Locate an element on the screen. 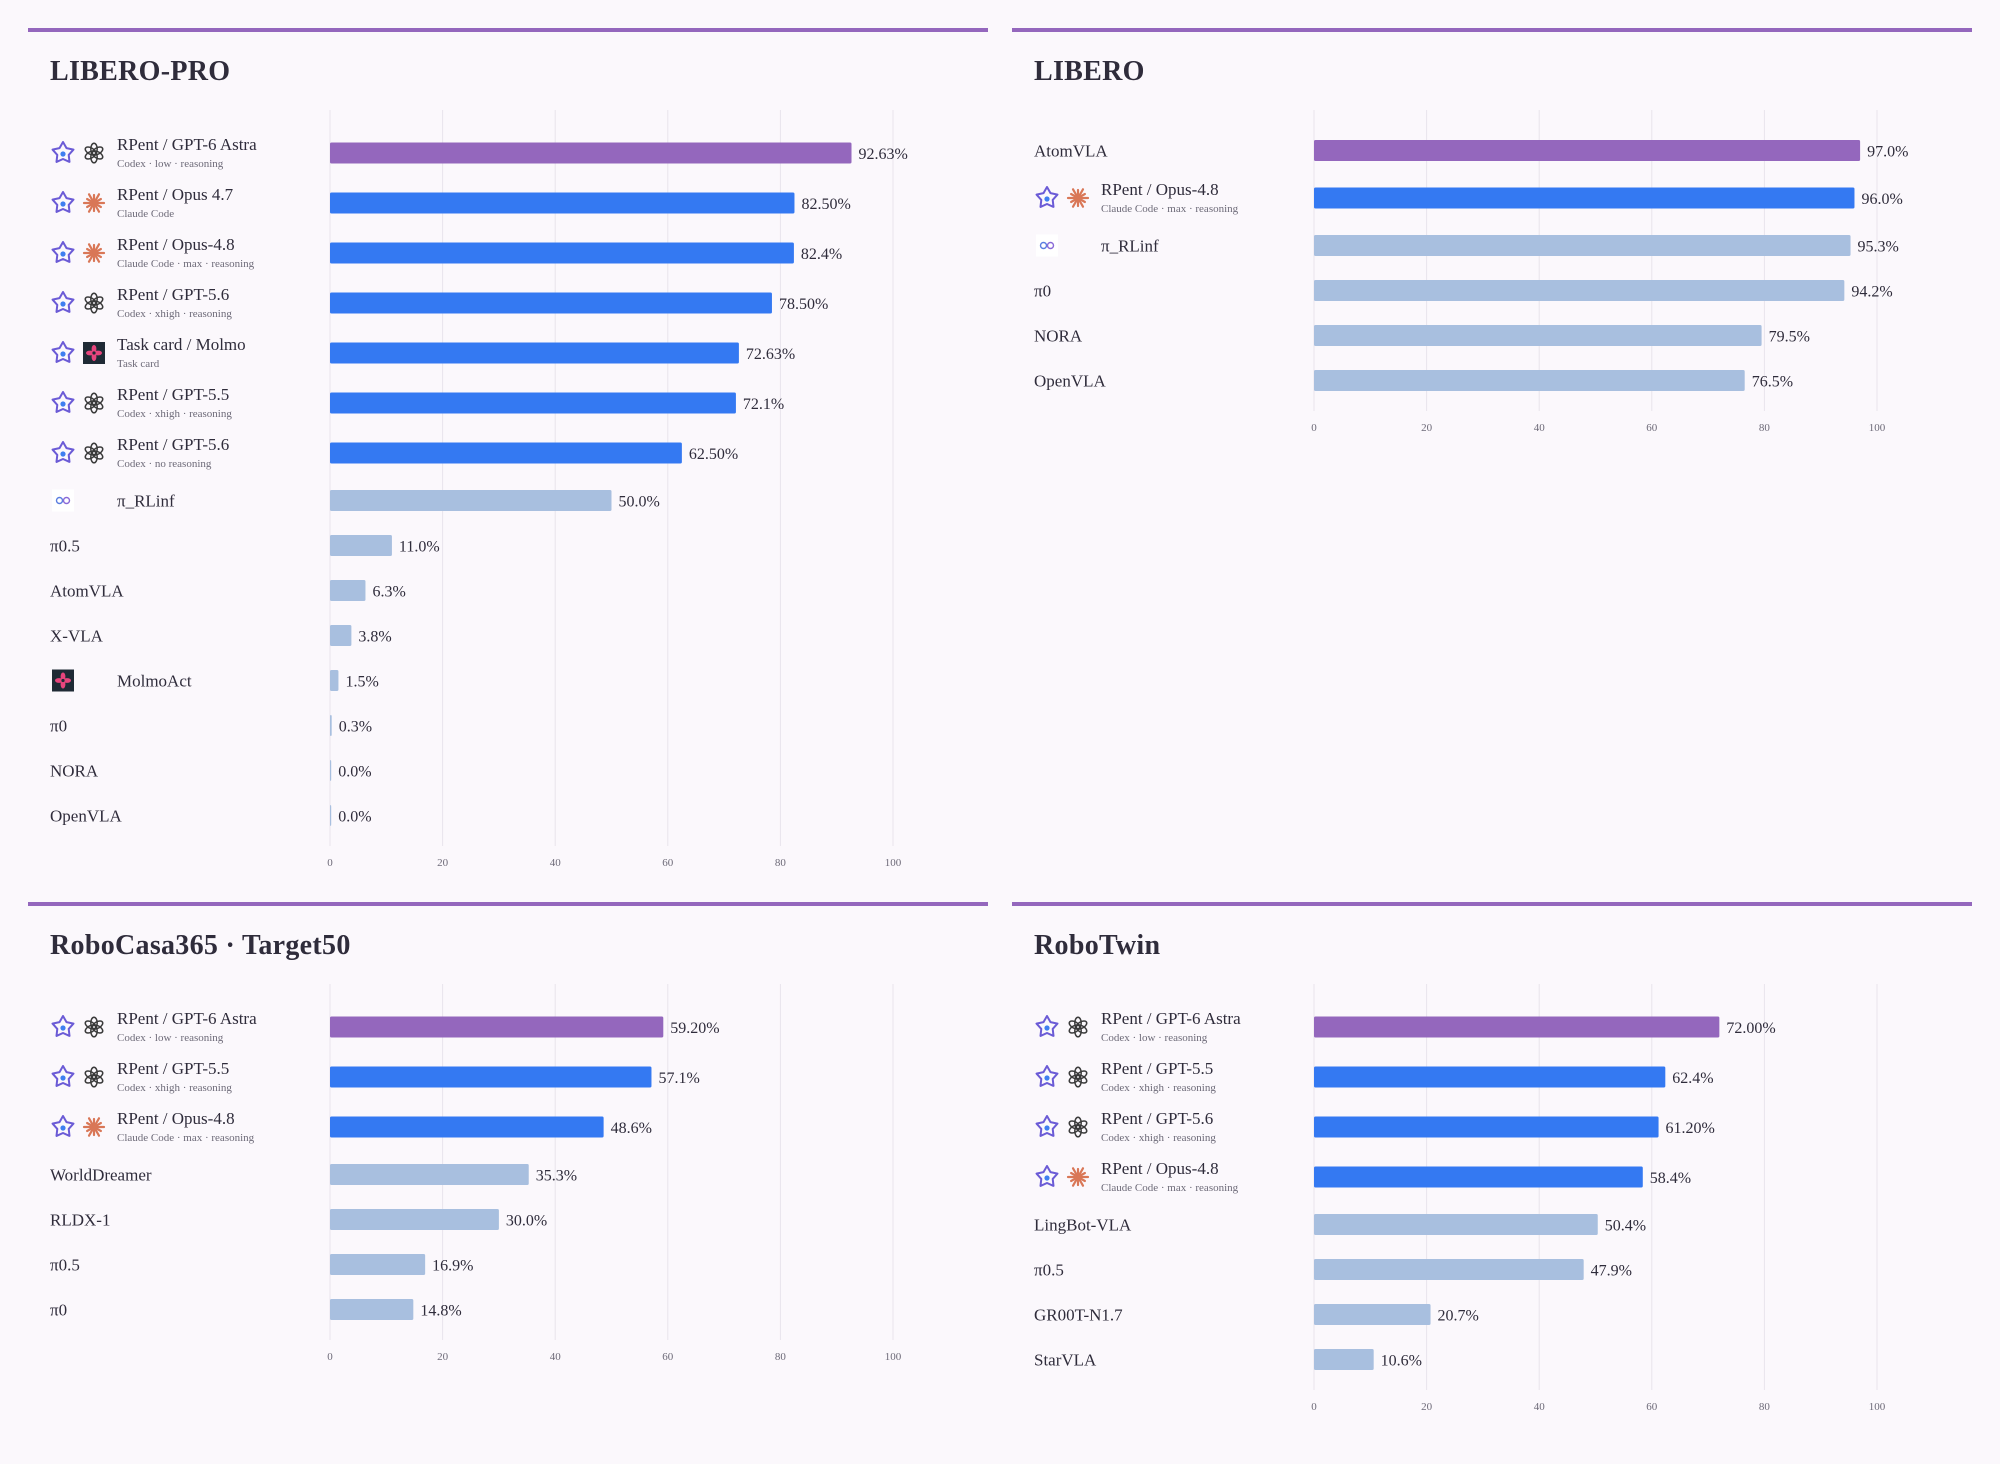 The height and width of the screenshot is (1464, 2000). value-label: 95.3% is located at coordinates (1878, 247).